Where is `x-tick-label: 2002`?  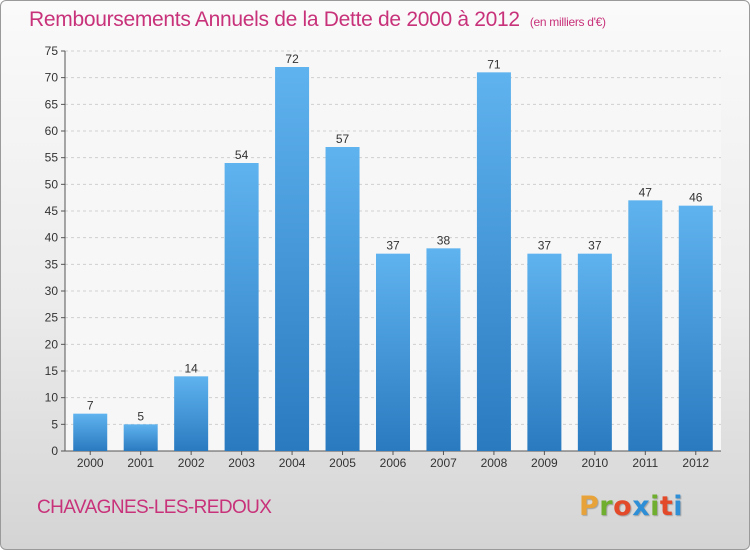
x-tick-label: 2002 is located at coordinates (191, 463).